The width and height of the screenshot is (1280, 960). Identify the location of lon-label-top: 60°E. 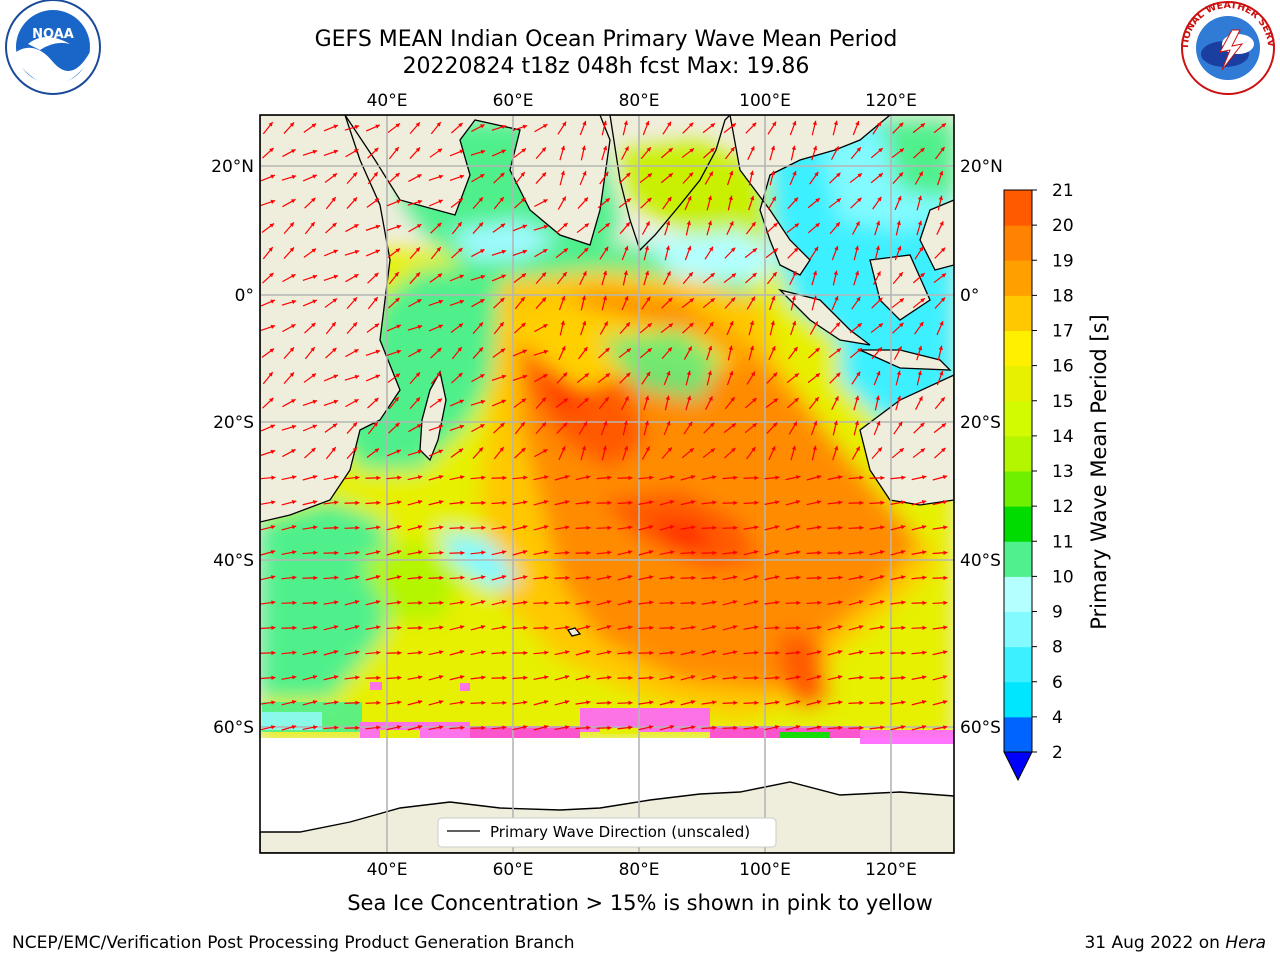
(513, 101).